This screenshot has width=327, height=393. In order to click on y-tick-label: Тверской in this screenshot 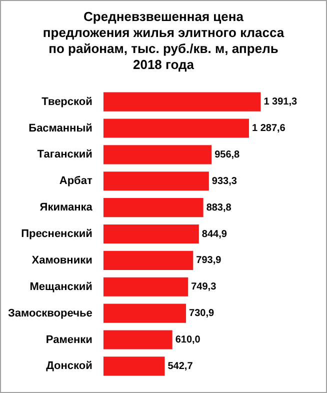, I will do `click(67, 102)`.